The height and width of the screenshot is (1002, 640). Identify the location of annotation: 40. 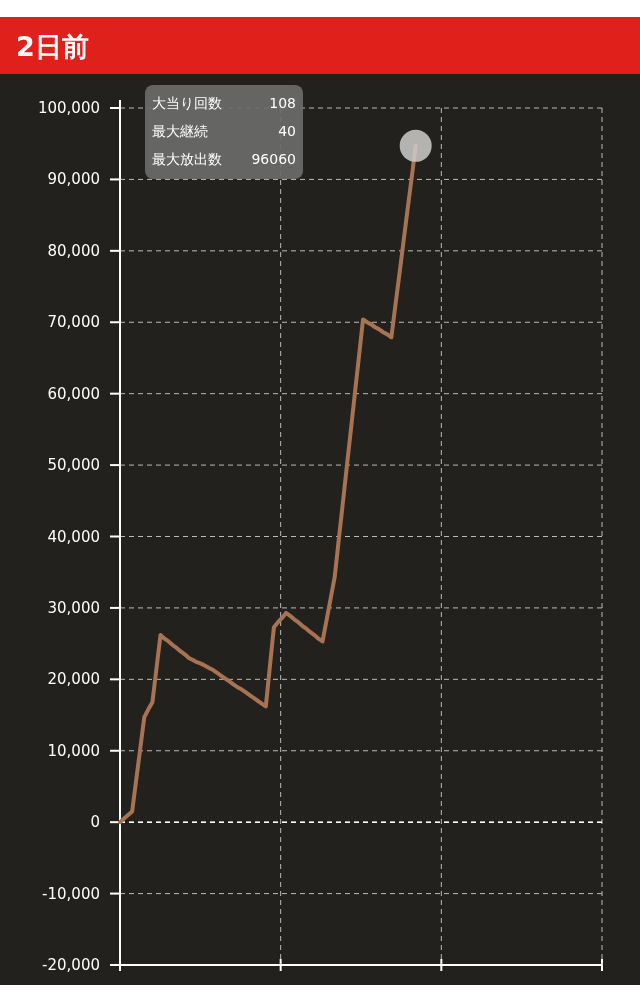
(287, 131).